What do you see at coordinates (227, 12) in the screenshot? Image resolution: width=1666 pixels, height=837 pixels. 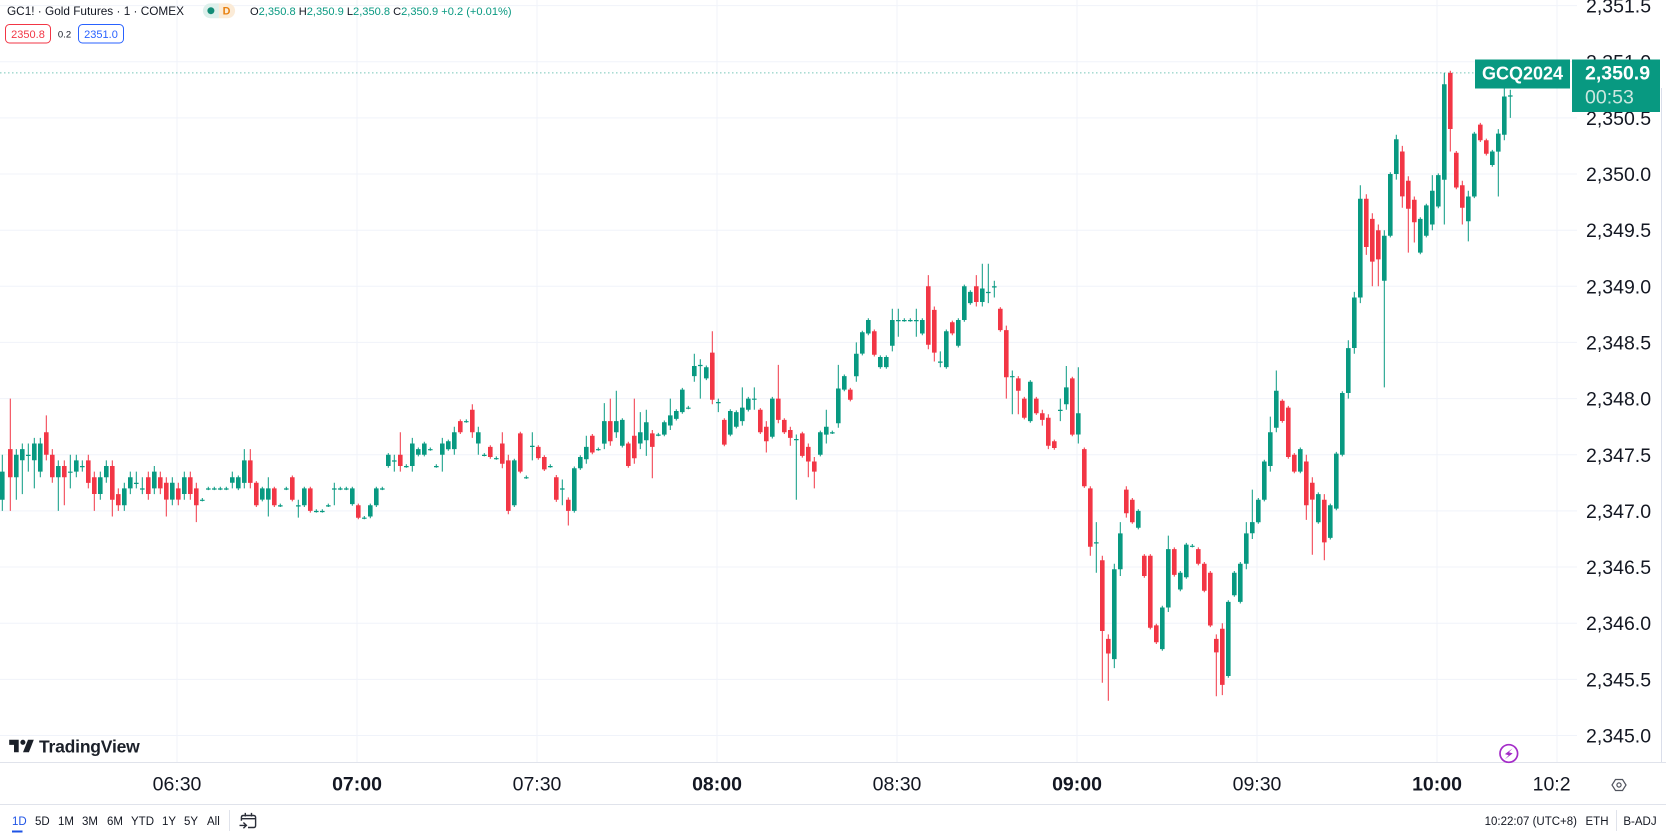 I see `svg-text: D` at bounding box center [227, 12].